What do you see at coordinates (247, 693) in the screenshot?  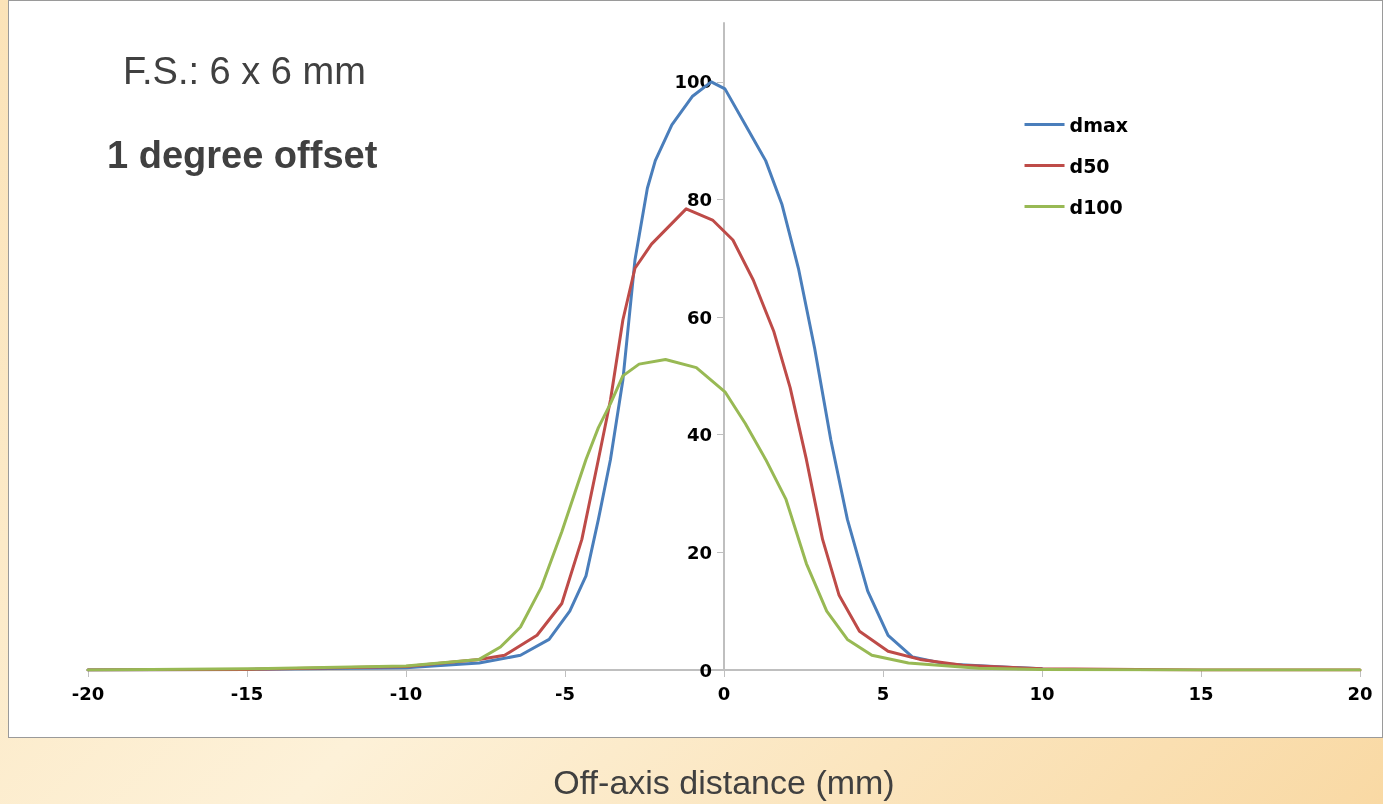 I see `x-tick-label: -15` at bounding box center [247, 693].